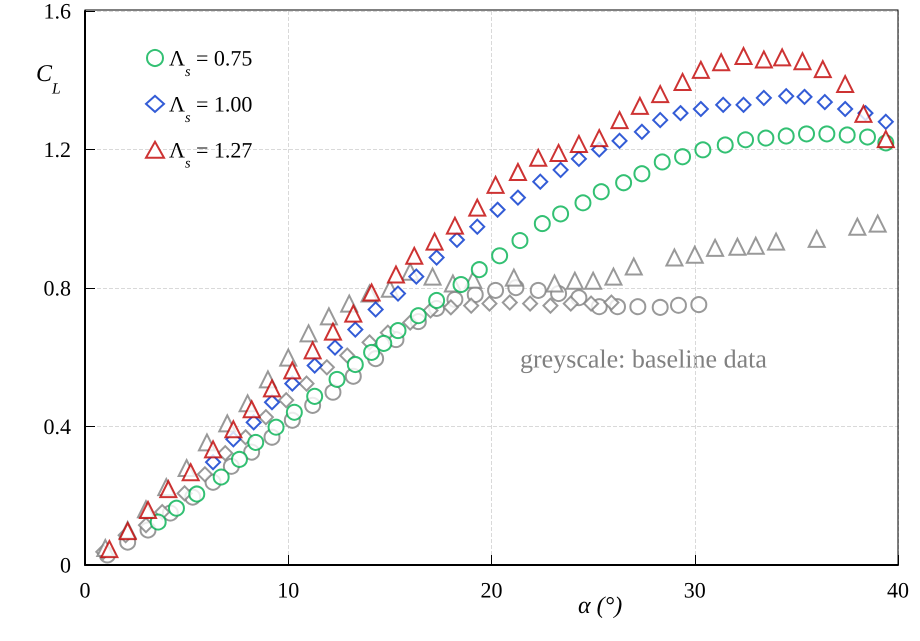 This screenshot has height=641, width=920. Describe the element at coordinates (85, 590) in the screenshot. I see `x-tick-label: 0` at that location.